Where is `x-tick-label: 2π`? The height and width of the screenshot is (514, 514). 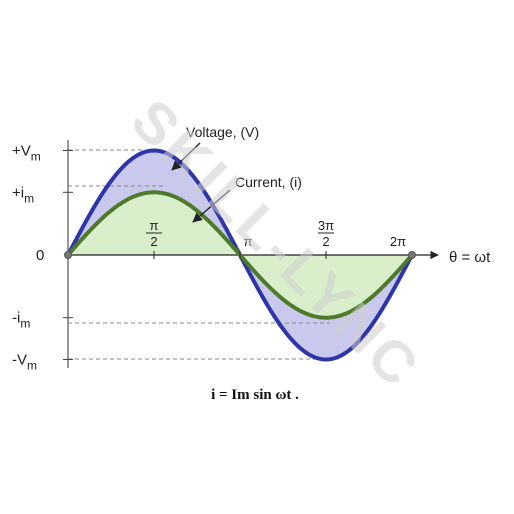
x-tick-label: 2π is located at coordinates (398, 241).